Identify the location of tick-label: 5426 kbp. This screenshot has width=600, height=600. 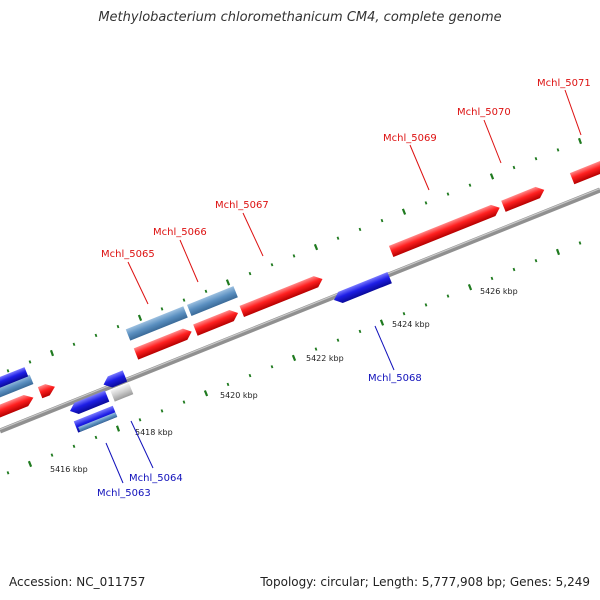
(499, 291).